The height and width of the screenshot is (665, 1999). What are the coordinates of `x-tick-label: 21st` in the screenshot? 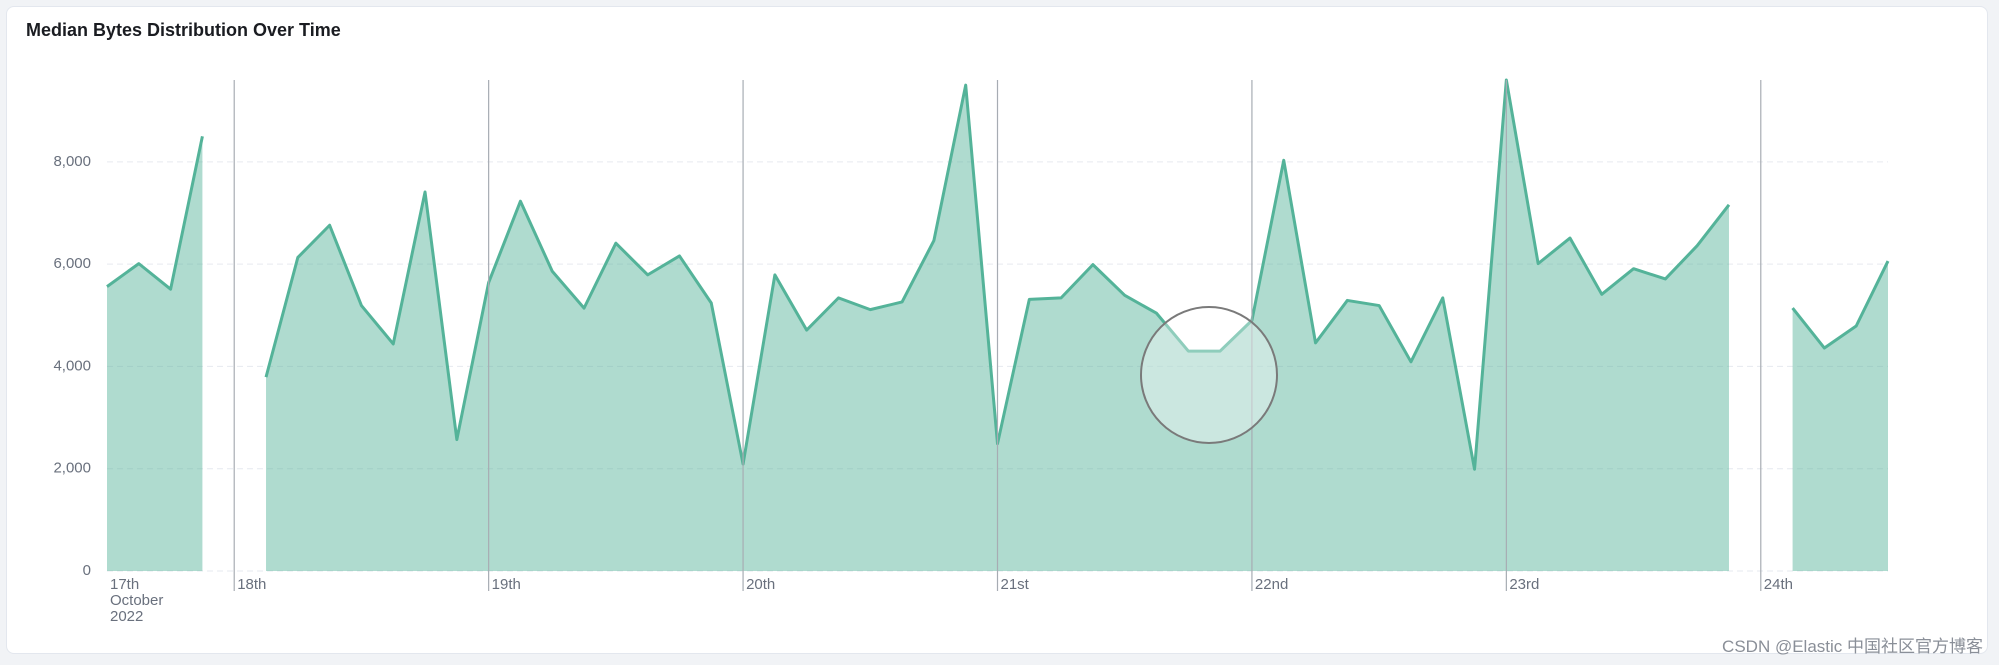 It's located at (1014, 584).